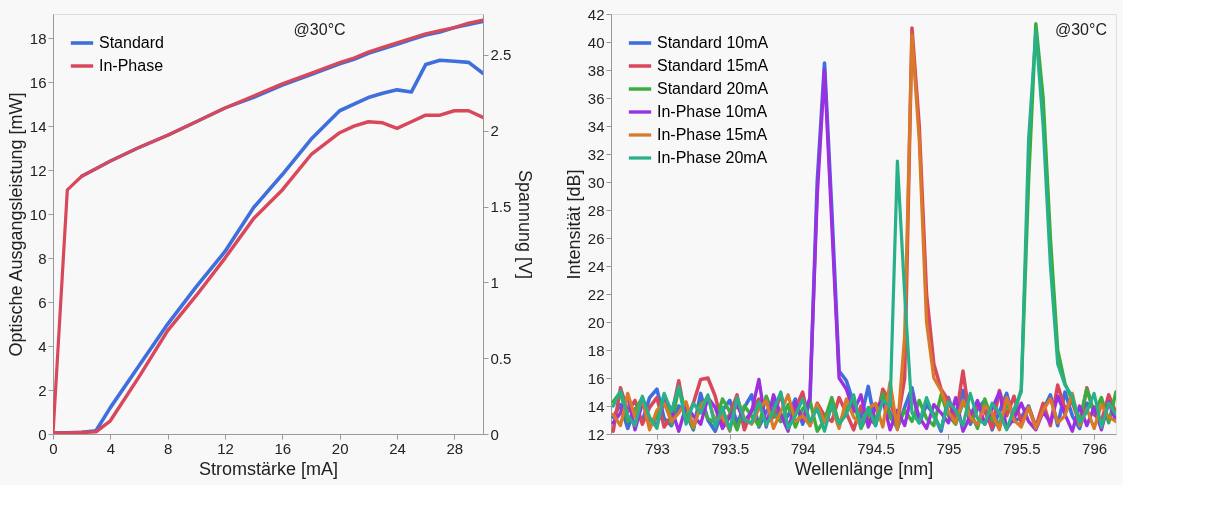 The image size is (1216, 518). Describe the element at coordinates (596, 126) in the screenshot. I see `y-tick-label: 34` at that location.